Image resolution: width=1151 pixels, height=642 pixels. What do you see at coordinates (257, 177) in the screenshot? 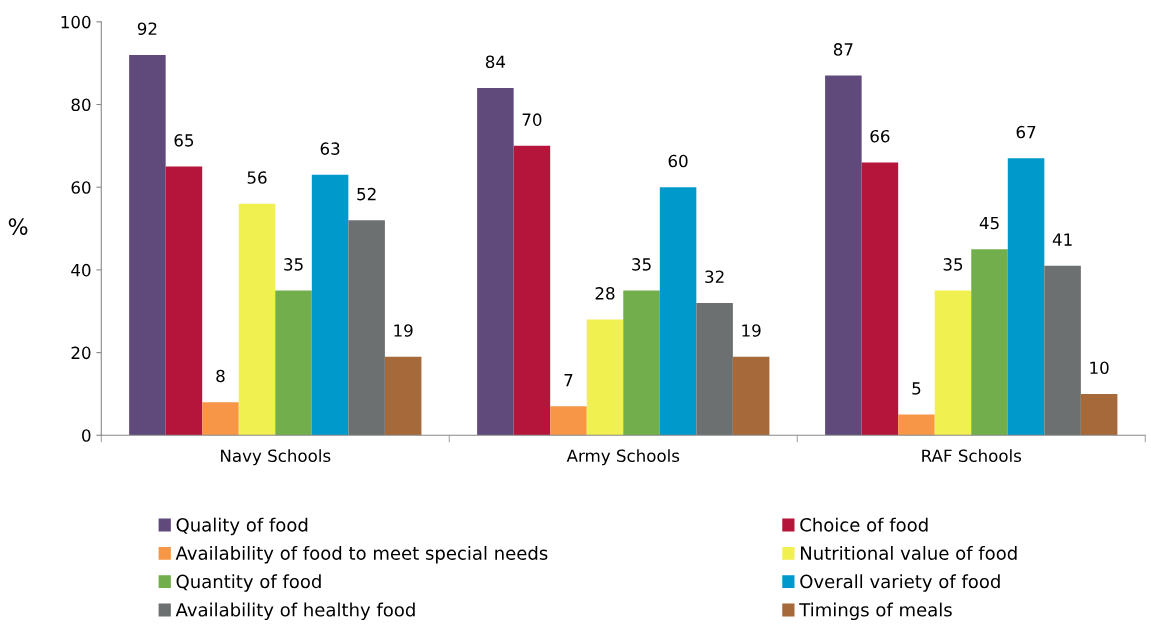
I see `data-label: 56` at bounding box center [257, 177].